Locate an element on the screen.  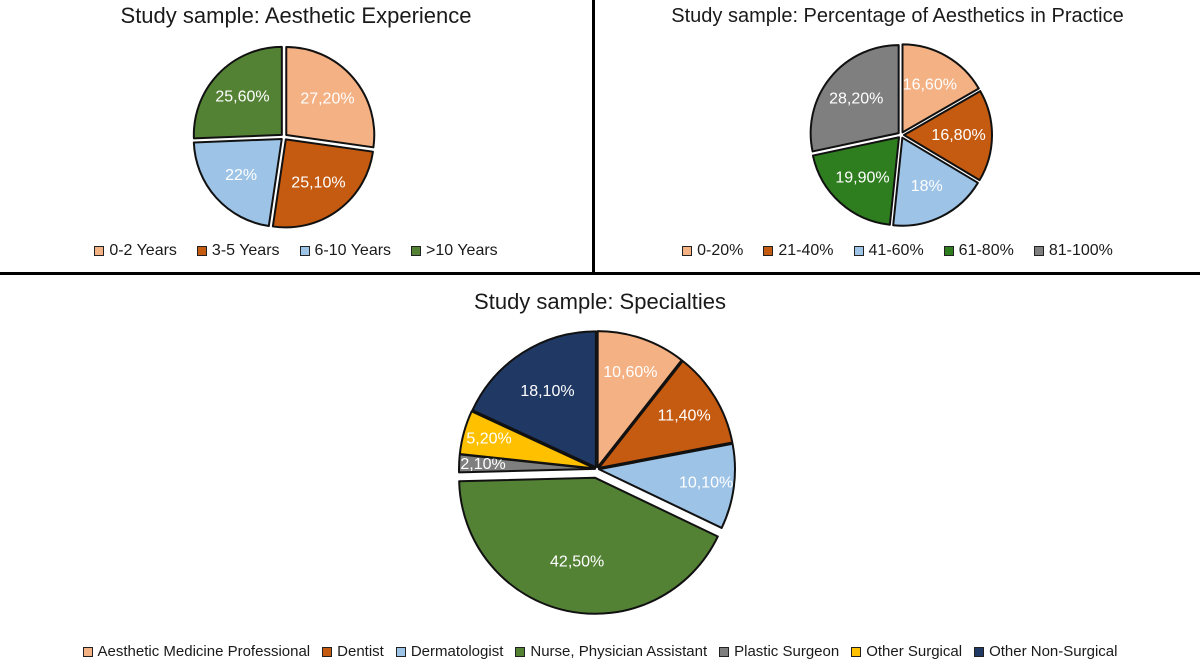
legend-label: 3-5 Years is located at coordinates (245, 250).